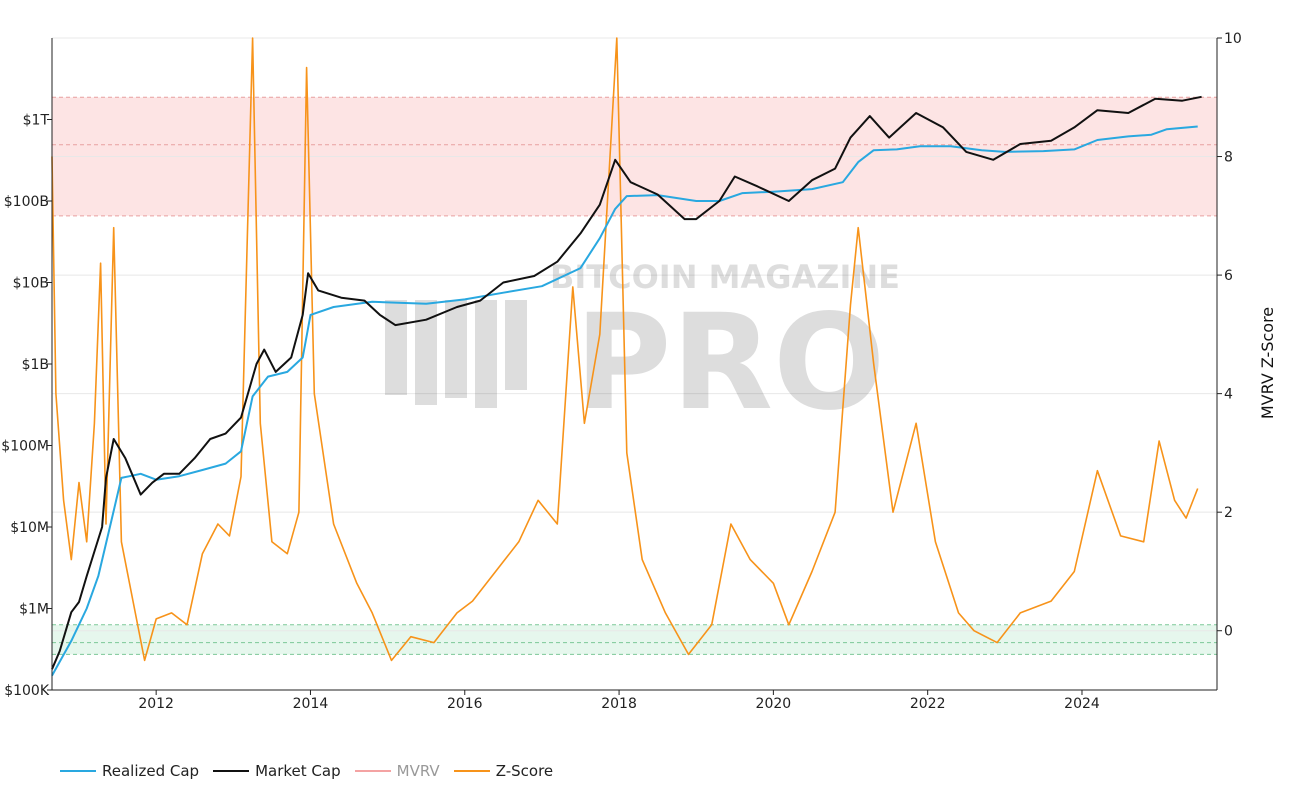 This screenshot has height=798, width=1289. I want to click on legend-item-mvrv: MVRV, so click(397, 771).